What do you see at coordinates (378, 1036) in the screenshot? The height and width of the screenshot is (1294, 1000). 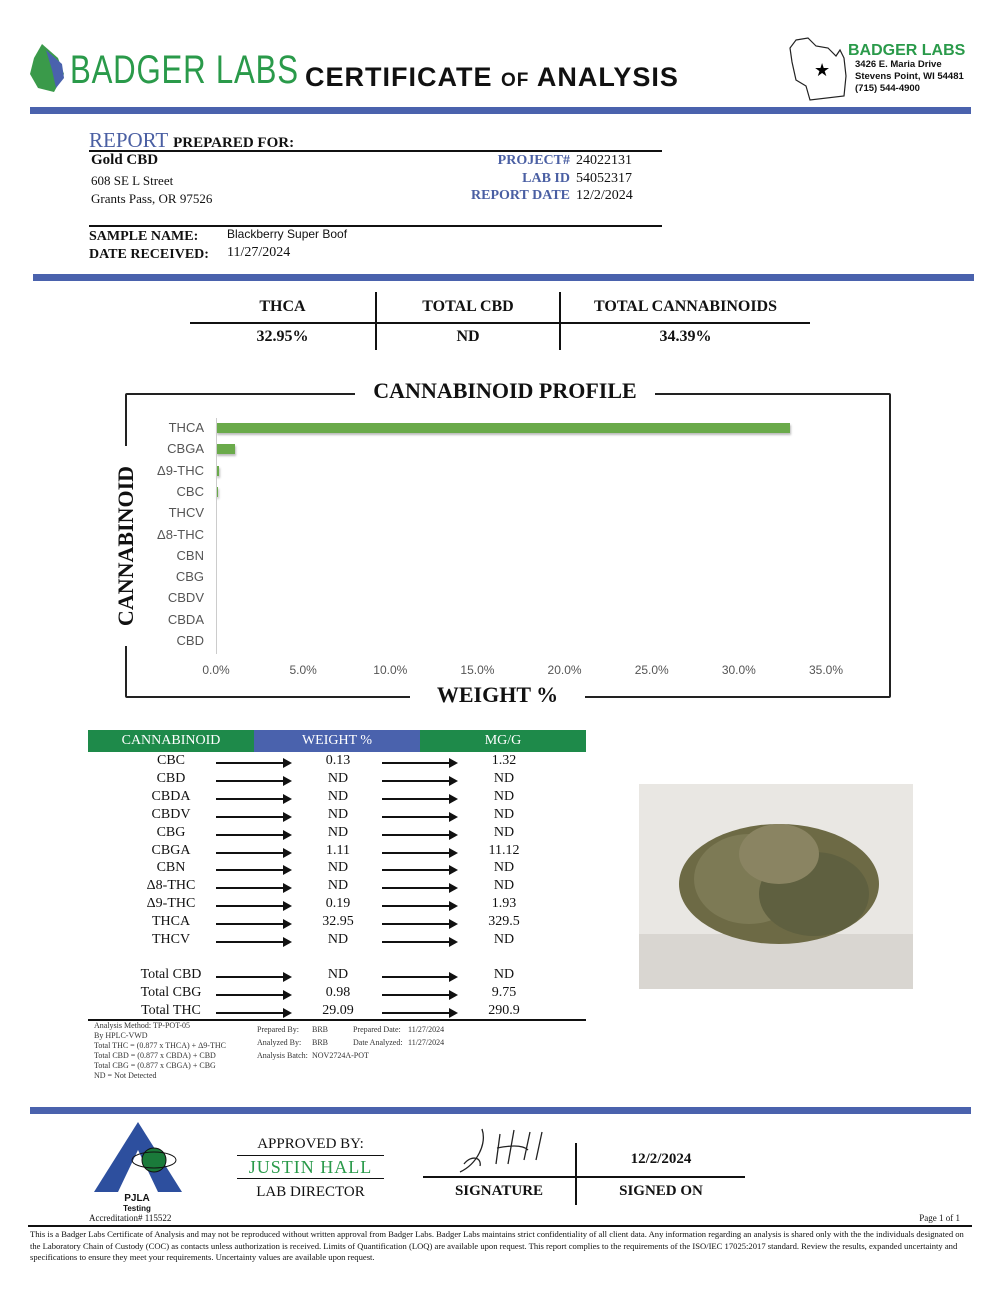 I see `date-labels: Prepared Date: Date Analyzed:` at bounding box center [378, 1036].